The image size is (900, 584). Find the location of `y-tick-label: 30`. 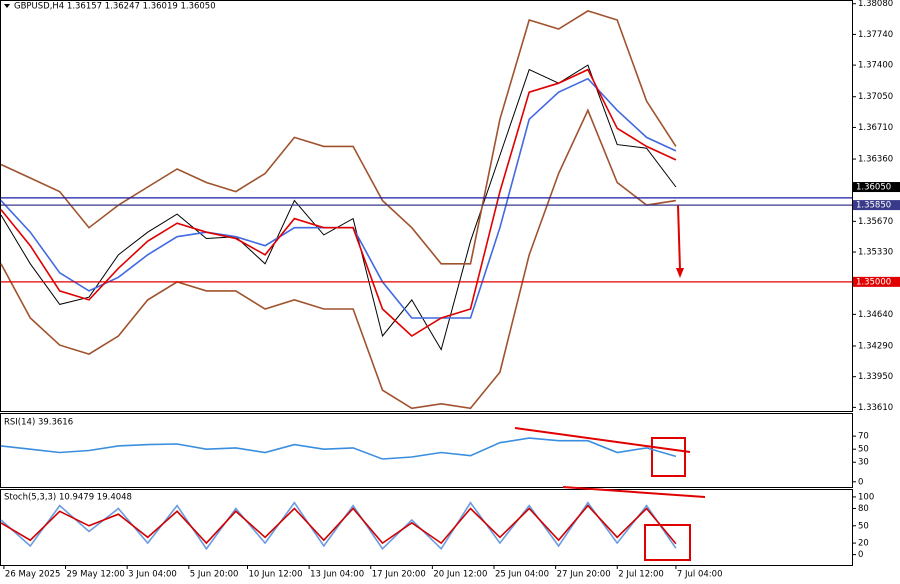

y-tick-label: 30 is located at coordinates (863, 463).